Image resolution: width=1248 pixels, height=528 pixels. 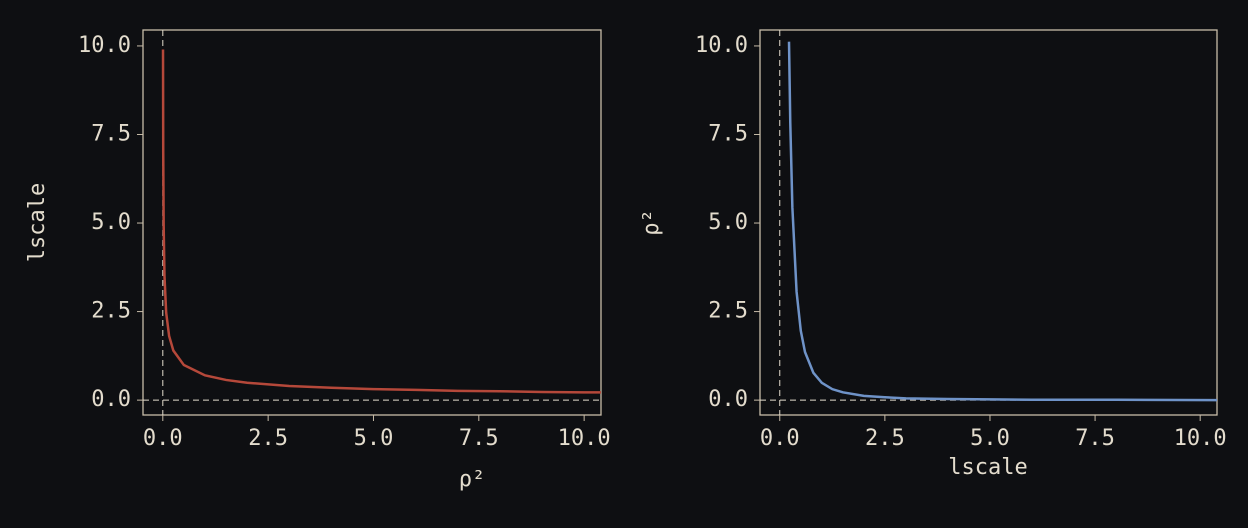 I want to click on y-axis-label: ρ², so click(x=651, y=222).